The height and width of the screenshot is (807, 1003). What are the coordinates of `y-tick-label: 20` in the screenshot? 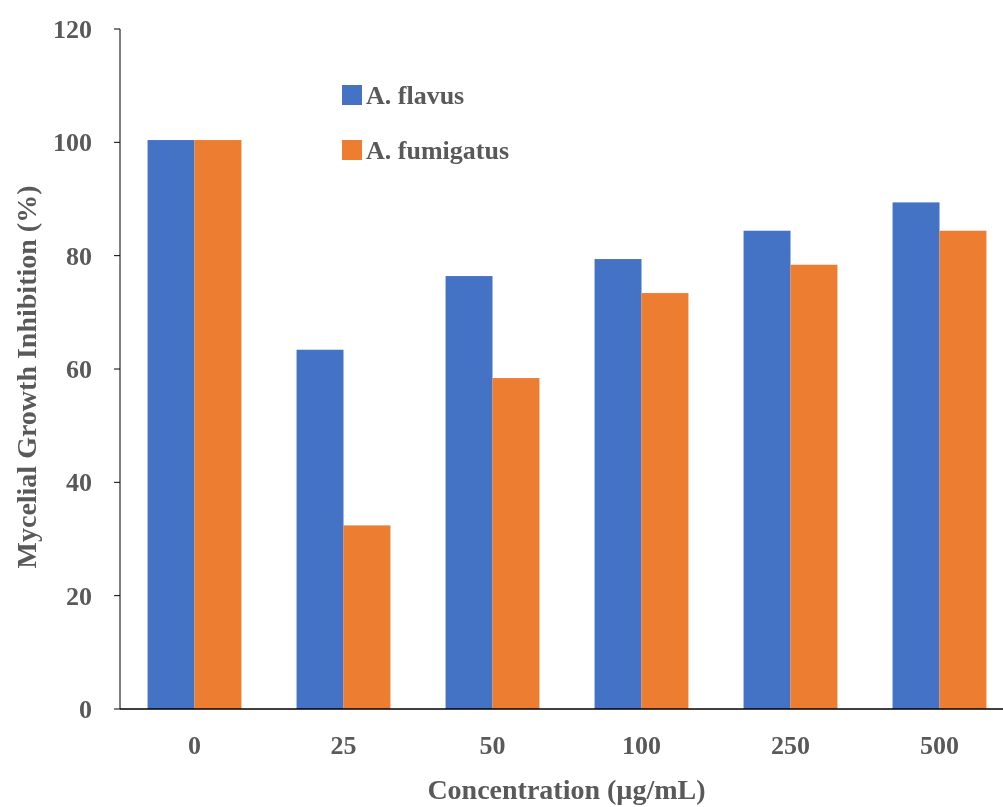 It's located at (79, 596).